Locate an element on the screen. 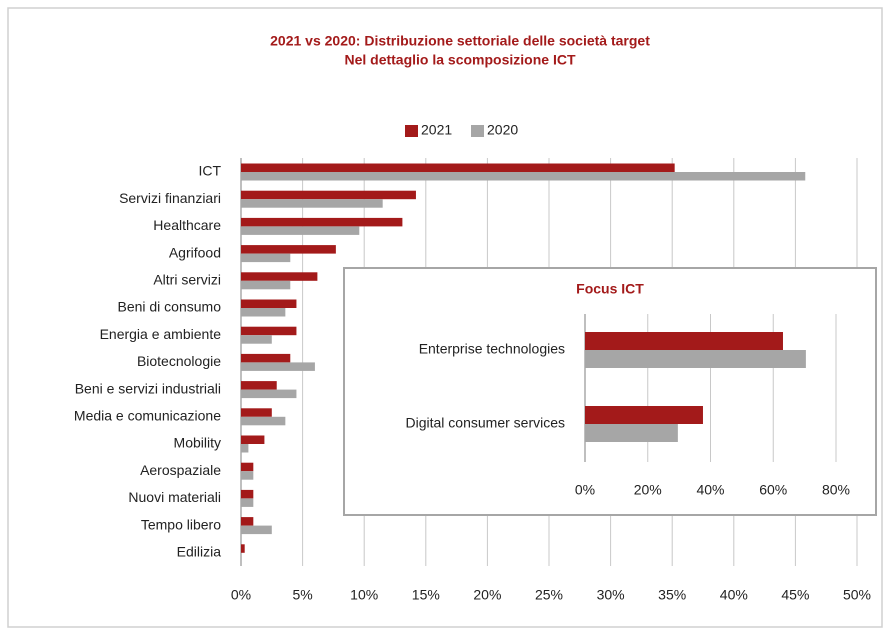 This screenshot has width=891, height=641. x-tick-label: 25% is located at coordinates (549, 595).